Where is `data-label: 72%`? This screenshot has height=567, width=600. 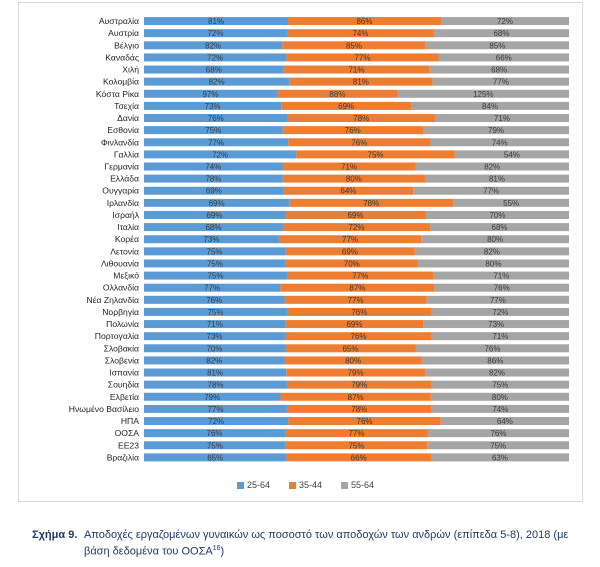
data-label: 72% is located at coordinates (215, 57).